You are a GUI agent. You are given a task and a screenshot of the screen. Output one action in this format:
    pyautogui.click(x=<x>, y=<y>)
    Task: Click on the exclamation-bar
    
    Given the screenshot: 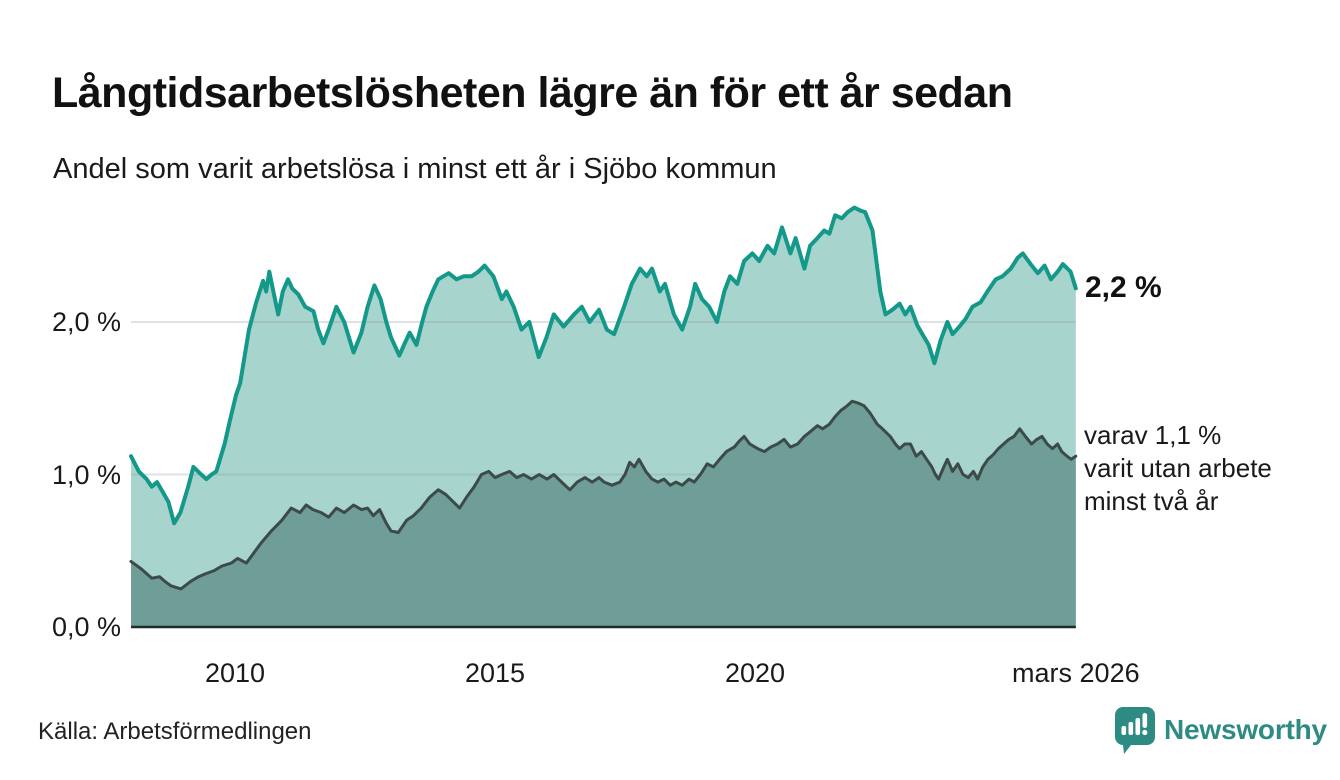 What is the action you would take?
    pyautogui.click(x=1145, y=720)
    